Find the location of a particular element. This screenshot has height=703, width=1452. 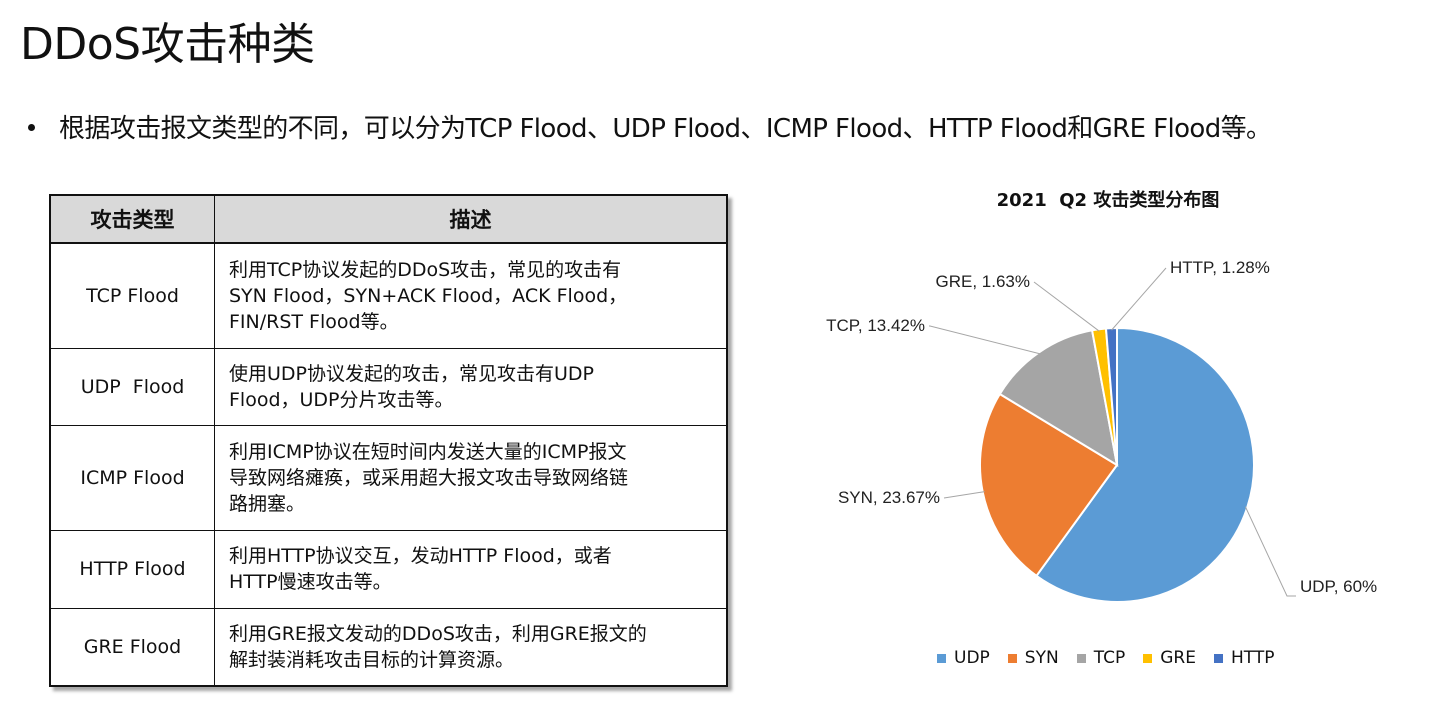

table-header-row: 攻击类型 描述 is located at coordinates (388, 219).